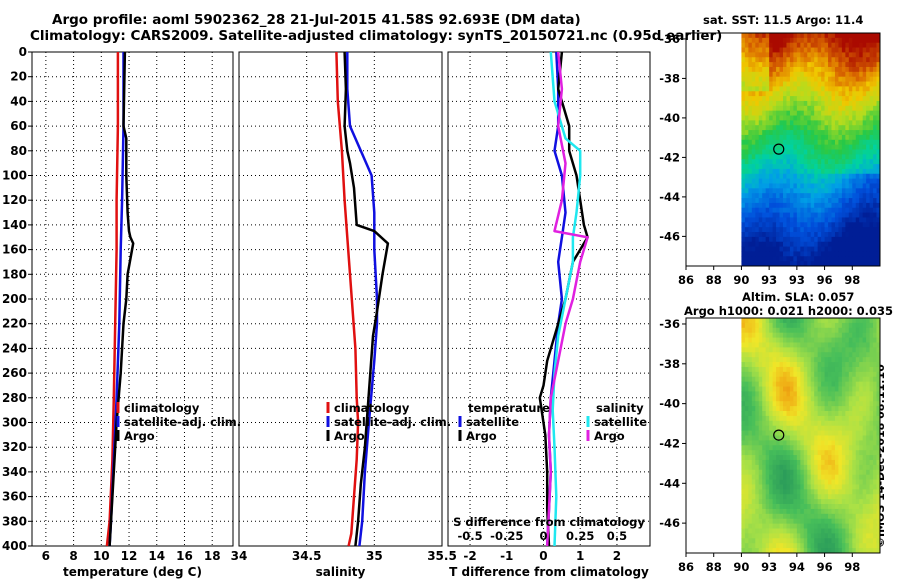  Describe the element at coordinates (73, 556) in the screenshot. I see `x-tick-label: 8` at that location.